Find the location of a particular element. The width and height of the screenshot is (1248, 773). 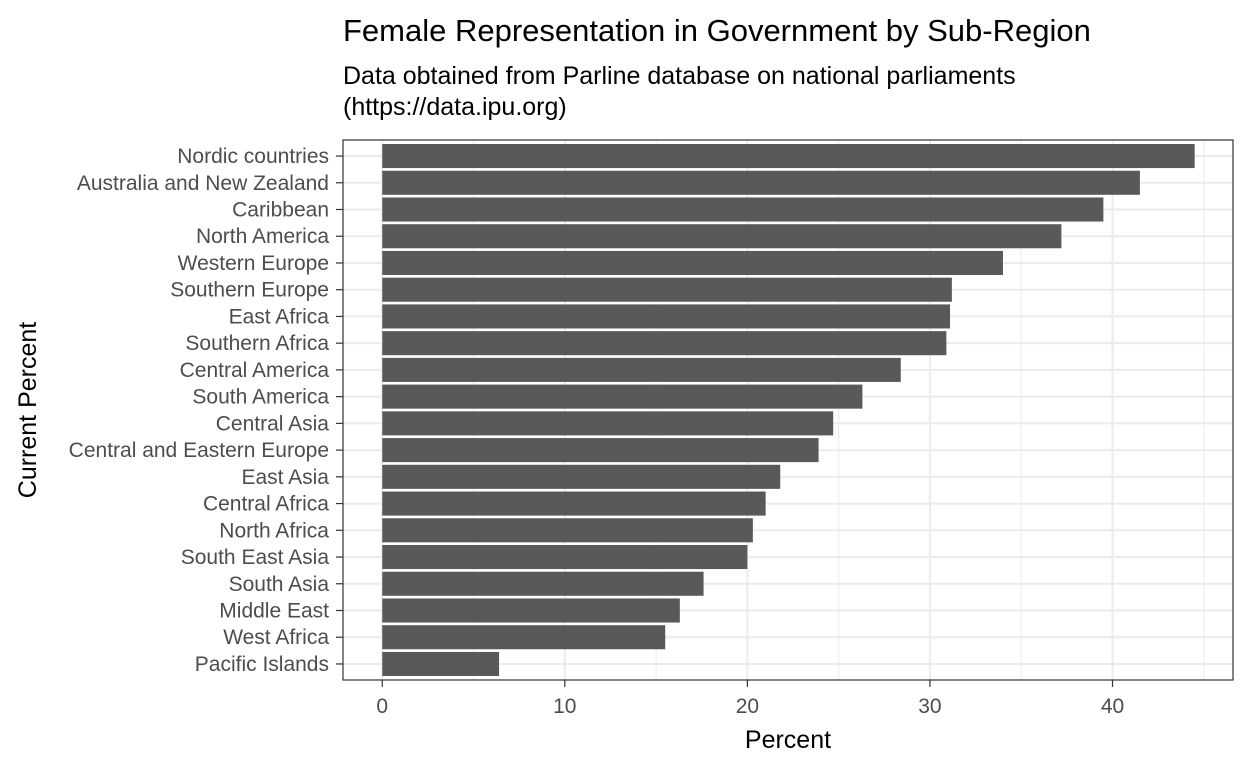

x-tick-label: 10 is located at coordinates (564, 706).